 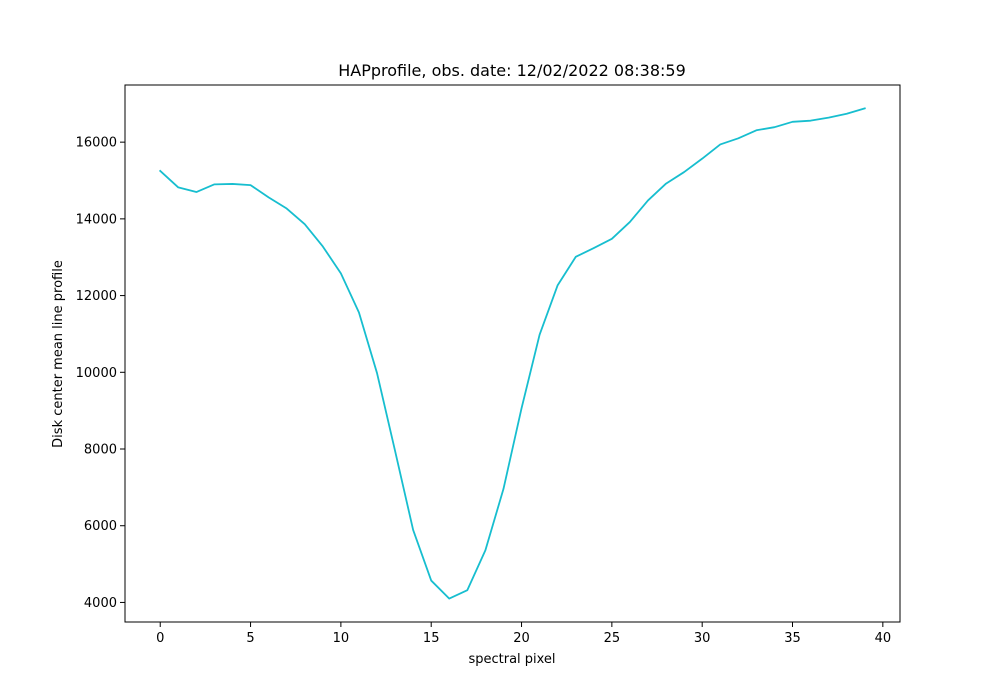 What do you see at coordinates (100, 450) in the screenshot?
I see `y-tick-label: 8000` at bounding box center [100, 450].